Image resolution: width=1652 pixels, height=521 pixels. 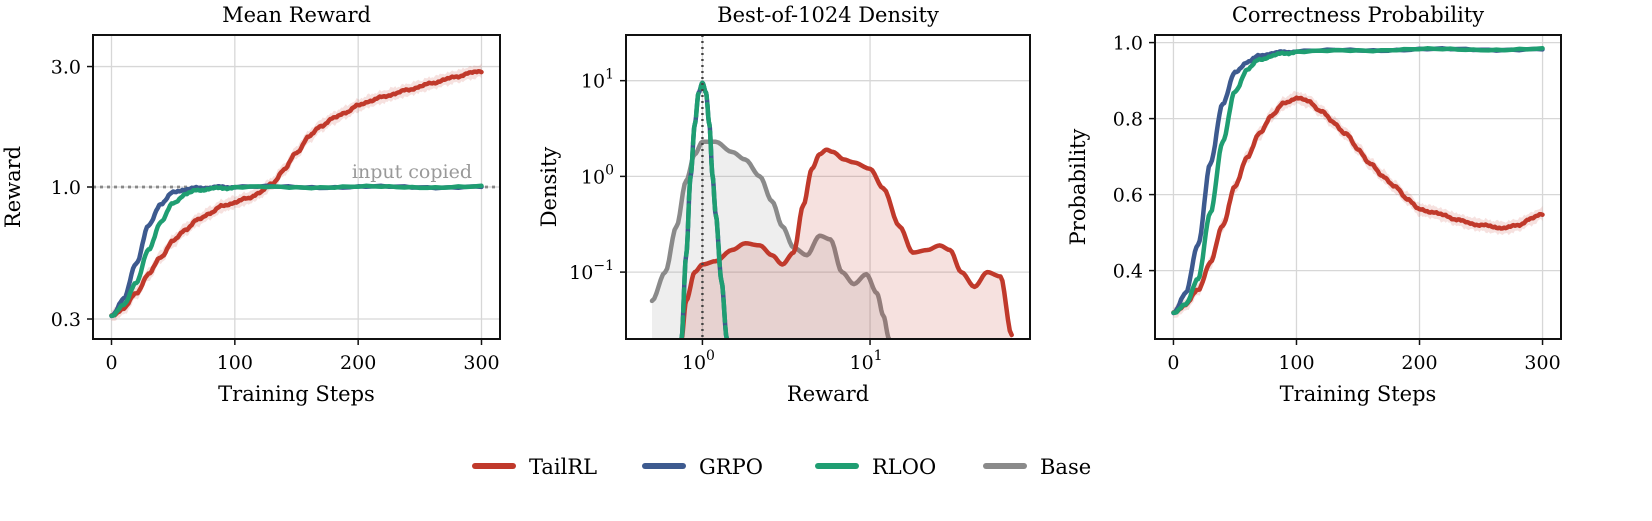 What do you see at coordinates (66, 68) in the screenshot?
I see `y-tick-label: 3.0` at bounding box center [66, 68].